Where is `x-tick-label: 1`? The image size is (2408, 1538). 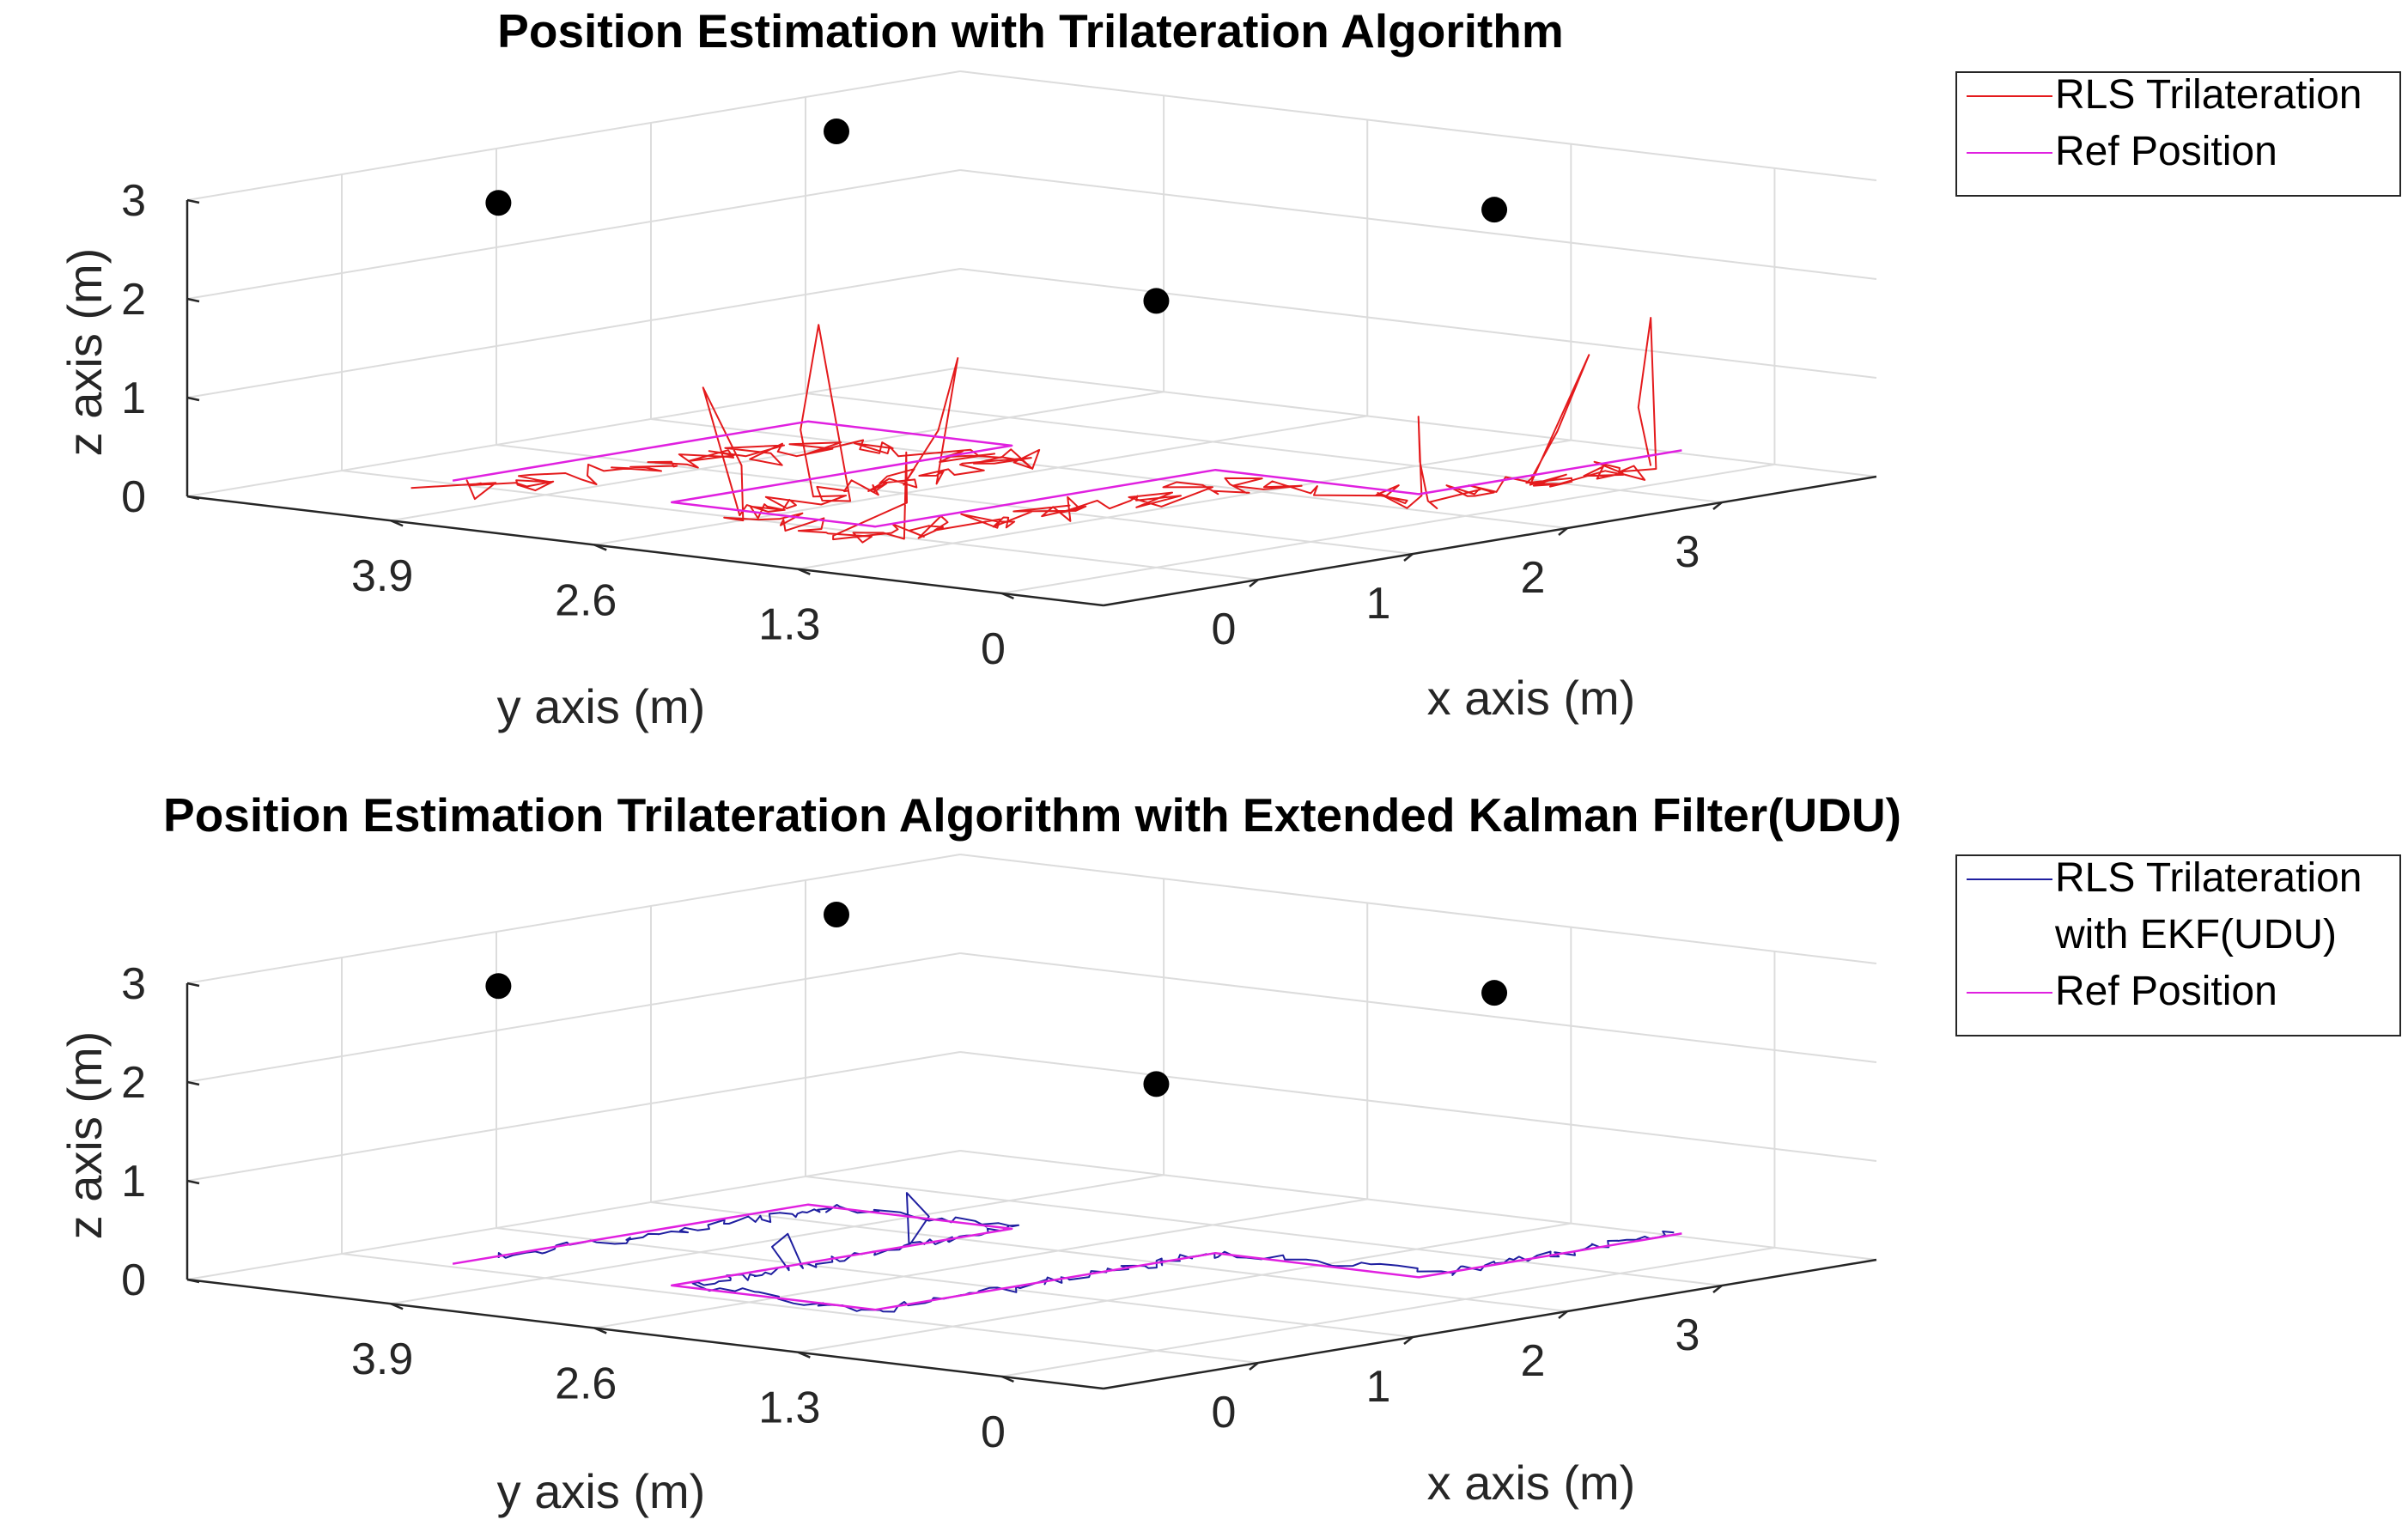 x-tick-label: 1 is located at coordinates (1378, 1387).